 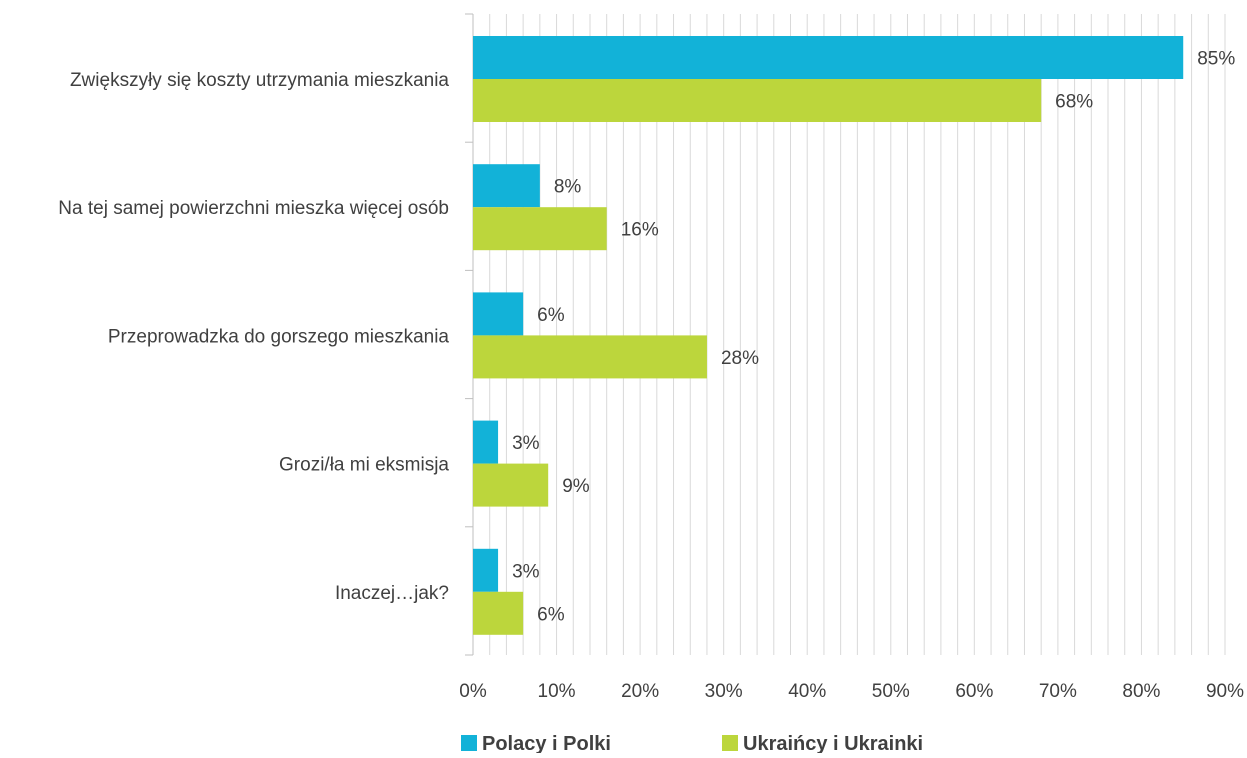 I want to click on category-label: Przeprowadzka do gorszego mieszkania, so click(x=279, y=336).